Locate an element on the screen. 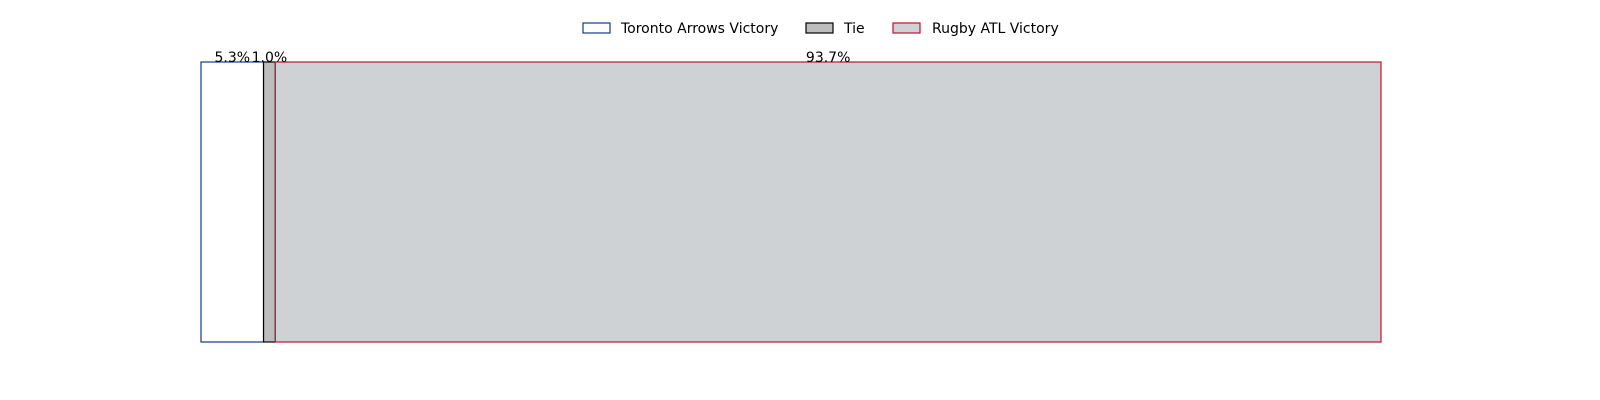 The height and width of the screenshot is (400, 1600). data-label-tie: 1.0% is located at coordinates (270, 58).